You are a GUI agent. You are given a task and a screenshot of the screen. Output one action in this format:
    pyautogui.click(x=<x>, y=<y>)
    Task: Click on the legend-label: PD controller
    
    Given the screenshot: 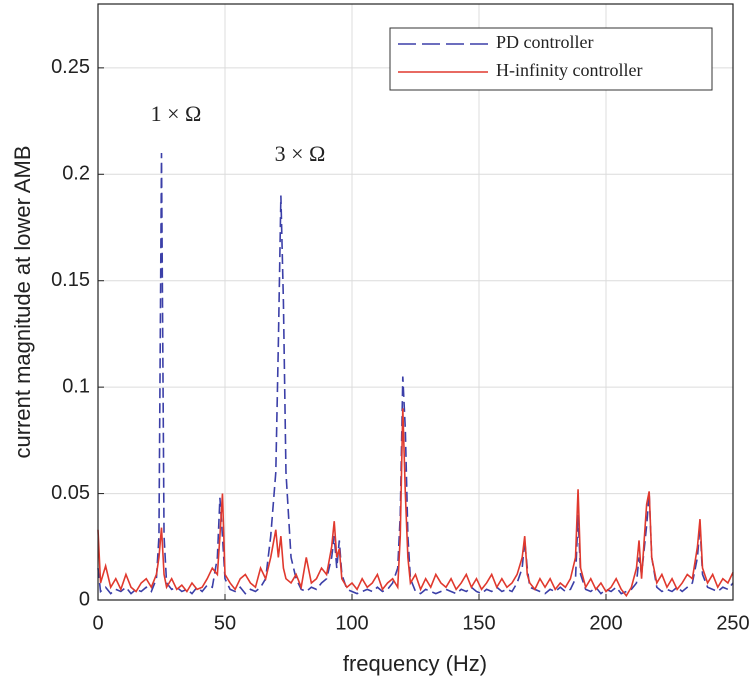 What is the action you would take?
    pyautogui.click(x=544, y=42)
    